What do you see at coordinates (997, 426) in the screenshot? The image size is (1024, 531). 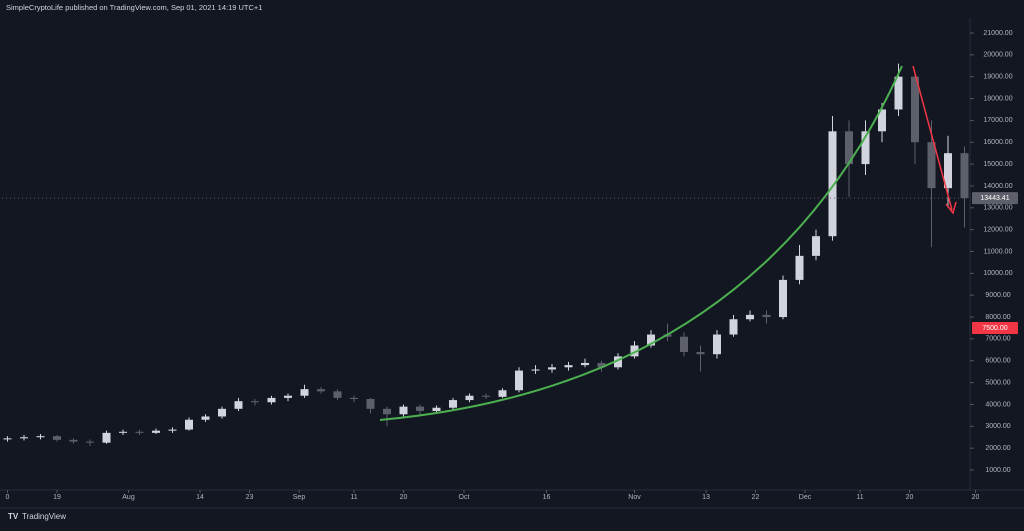 I see `y-tick-label: 3000.00` at bounding box center [997, 426].